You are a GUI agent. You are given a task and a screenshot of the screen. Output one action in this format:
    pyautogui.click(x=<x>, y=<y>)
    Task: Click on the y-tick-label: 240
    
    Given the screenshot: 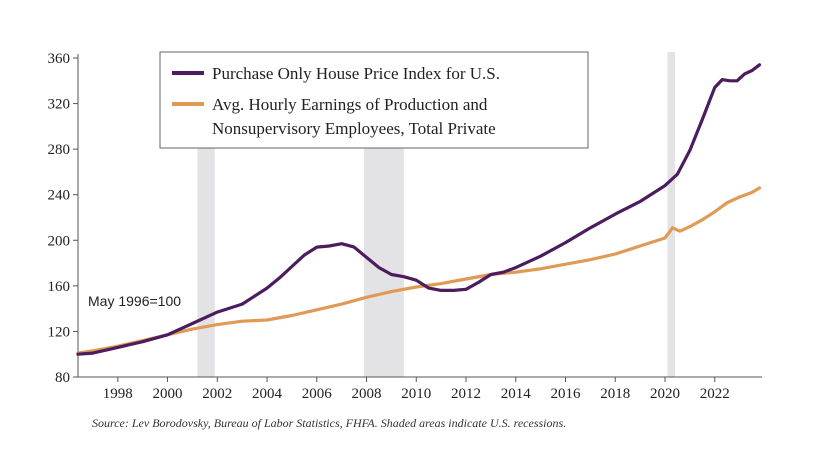 What is the action you would take?
    pyautogui.click(x=59, y=196)
    